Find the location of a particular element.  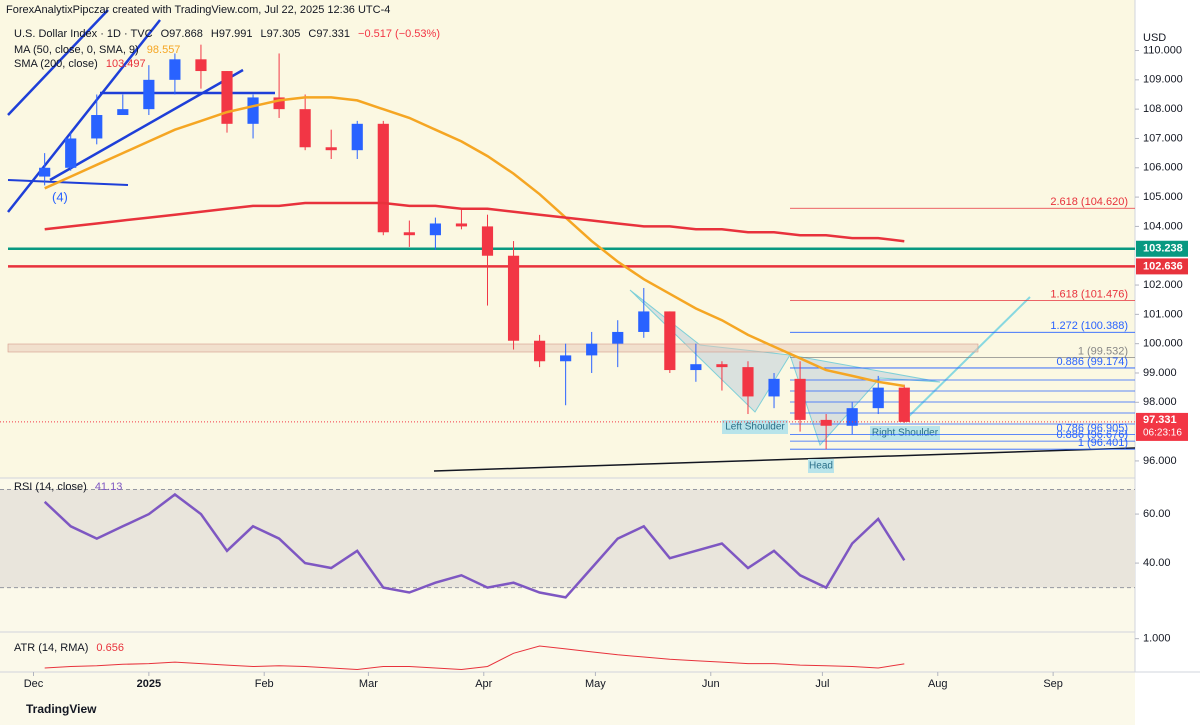

fib-label: 1.272 (100.388) is located at coordinates (1089, 326).